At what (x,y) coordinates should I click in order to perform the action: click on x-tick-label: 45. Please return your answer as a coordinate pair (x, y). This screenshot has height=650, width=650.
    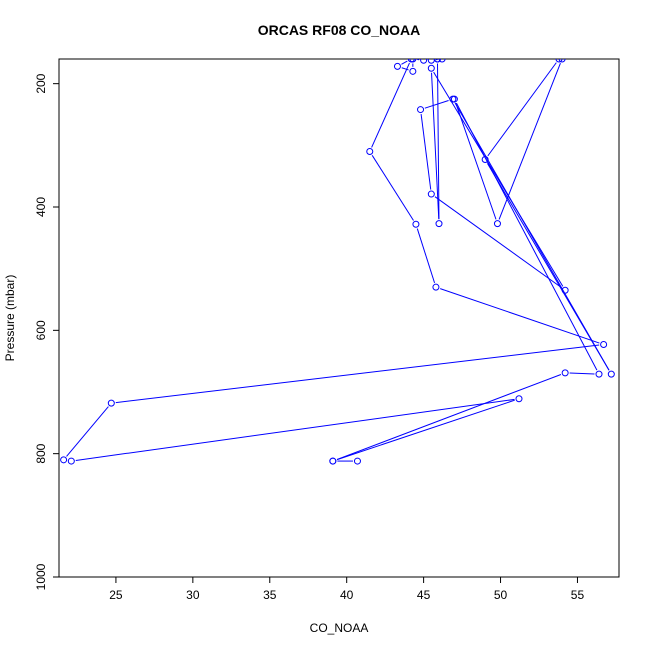
    Looking at the image, I should click on (424, 595).